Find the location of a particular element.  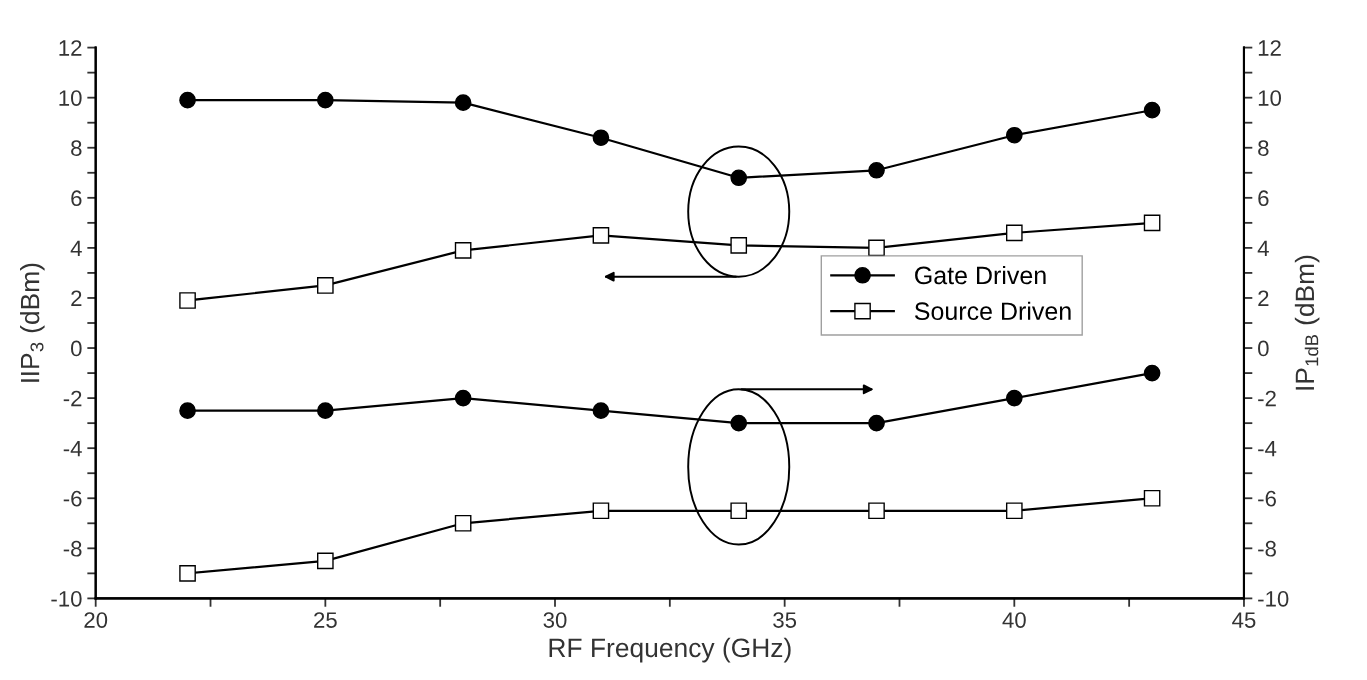

x-tick-label: 45 is located at coordinates (1244, 620).